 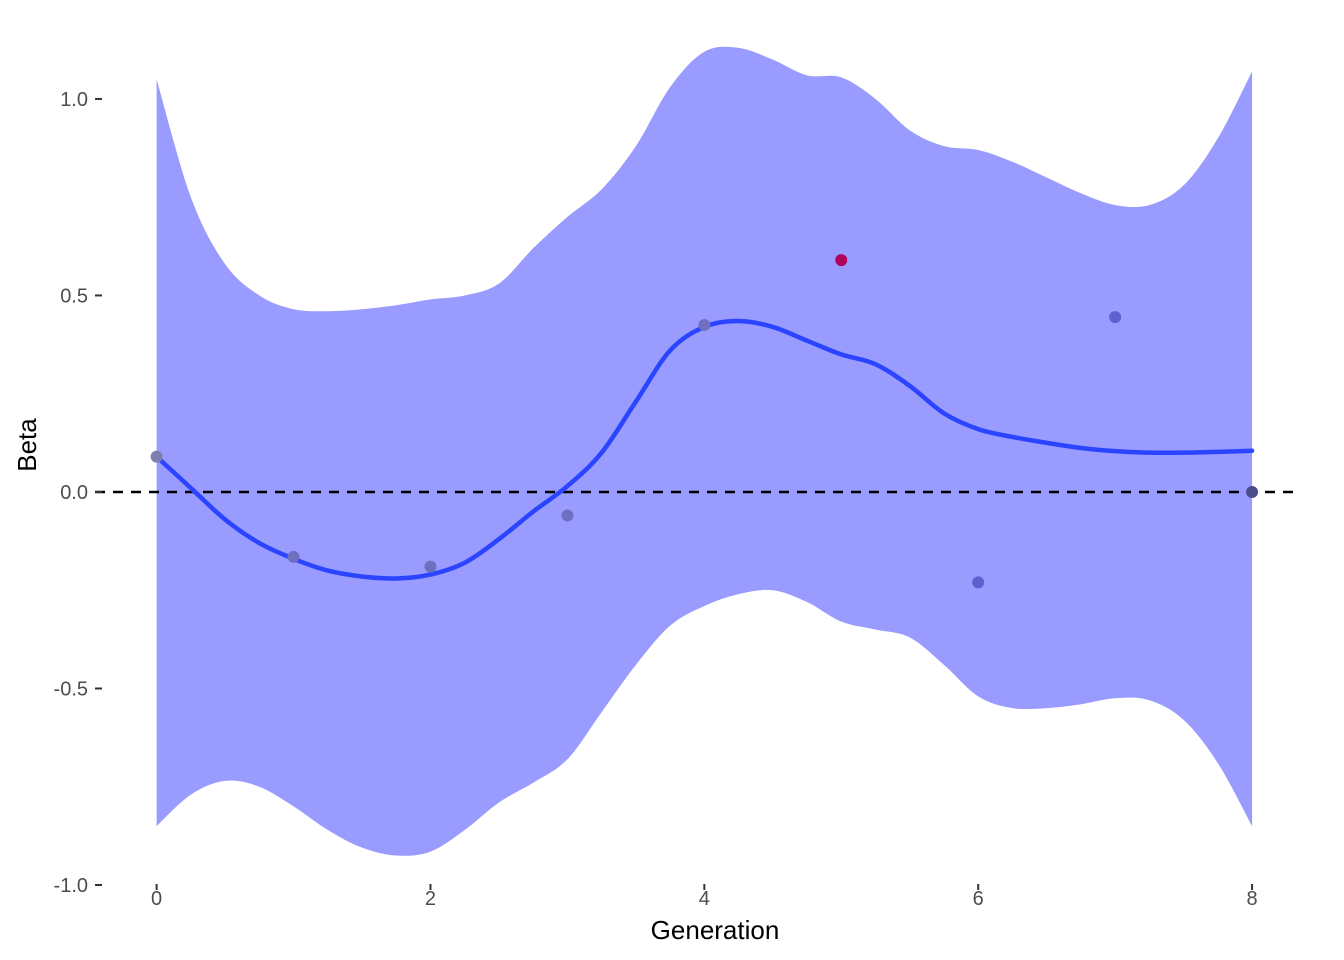 What do you see at coordinates (1252, 899) in the screenshot?
I see `x-tick-label: 8` at bounding box center [1252, 899].